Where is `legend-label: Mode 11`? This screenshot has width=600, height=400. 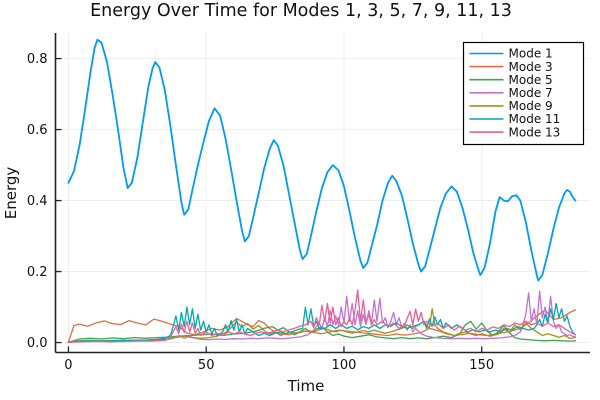
legend-label: Mode 11 is located at coordinates (535, 119).